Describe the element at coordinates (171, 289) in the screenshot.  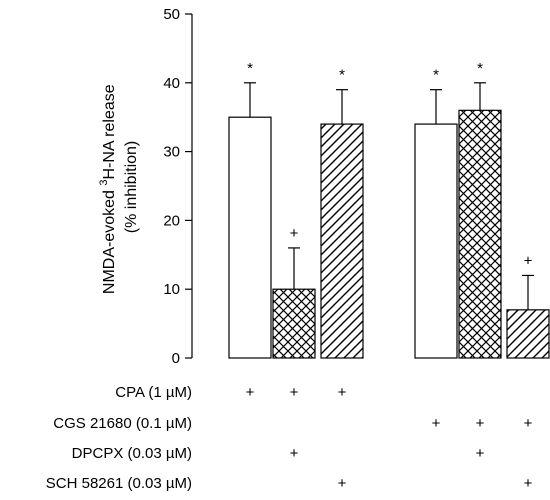
I see `y-tick-label: 10` at that location.